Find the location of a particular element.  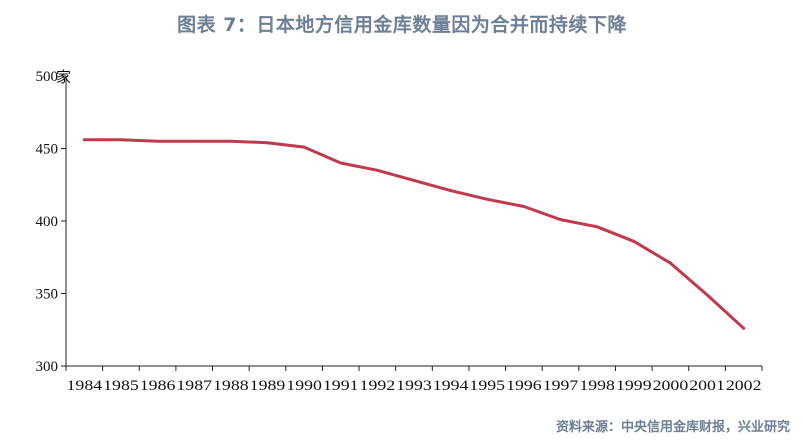

y-tick-label: 500 is located at coordinates (47, 77).